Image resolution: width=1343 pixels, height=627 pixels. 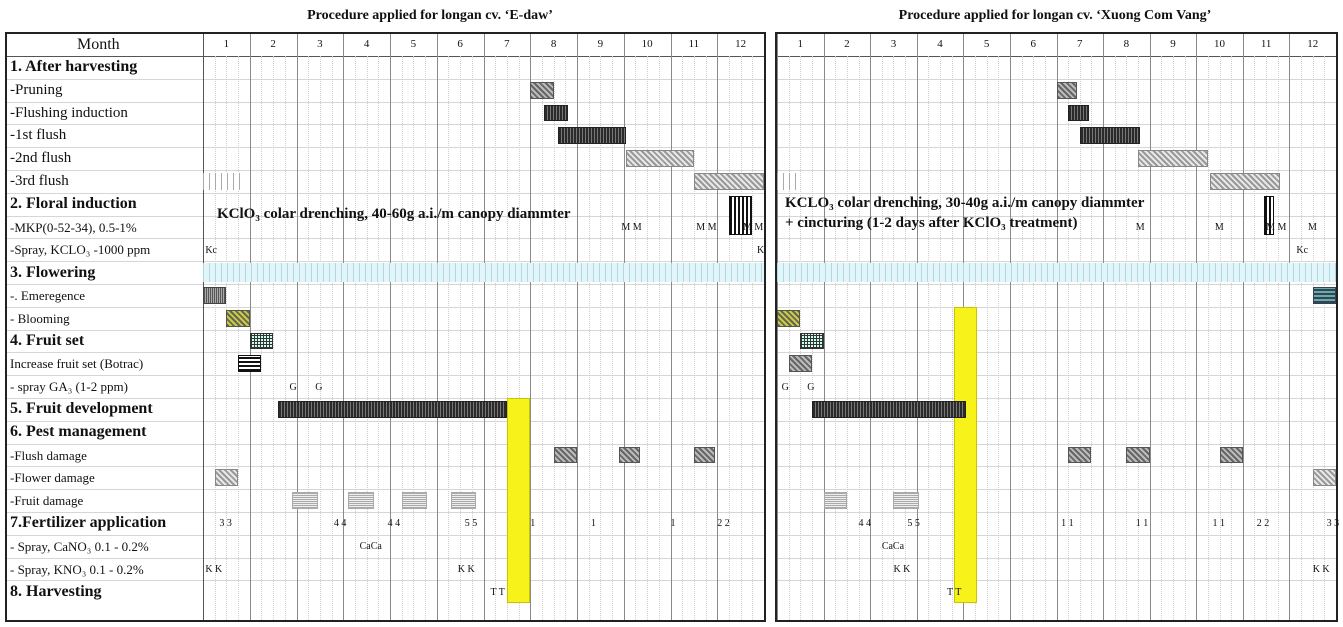 I want to click on row-label: 3. Flowering, so click(x=53, y=272).